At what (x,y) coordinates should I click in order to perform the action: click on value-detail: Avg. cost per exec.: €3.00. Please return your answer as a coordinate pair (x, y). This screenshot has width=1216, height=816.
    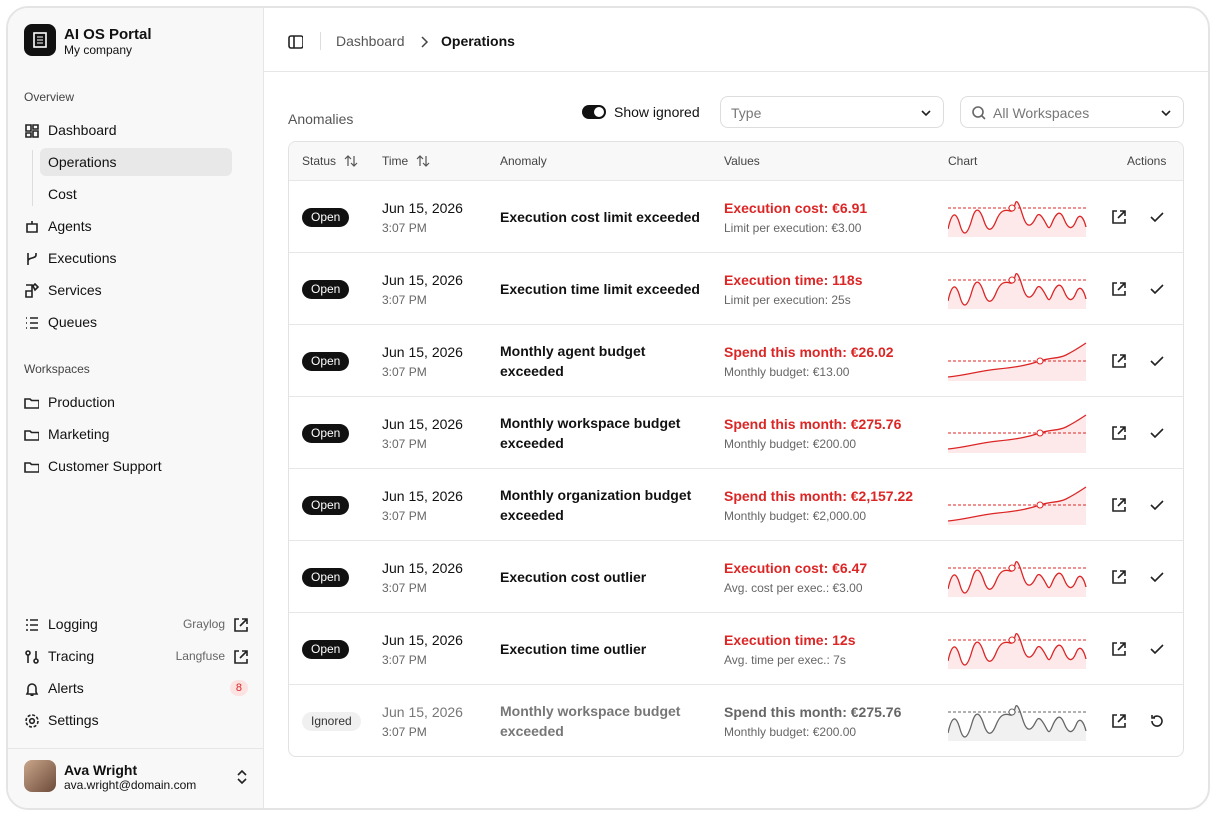
    Looking at the image, I should click on (793, 588).